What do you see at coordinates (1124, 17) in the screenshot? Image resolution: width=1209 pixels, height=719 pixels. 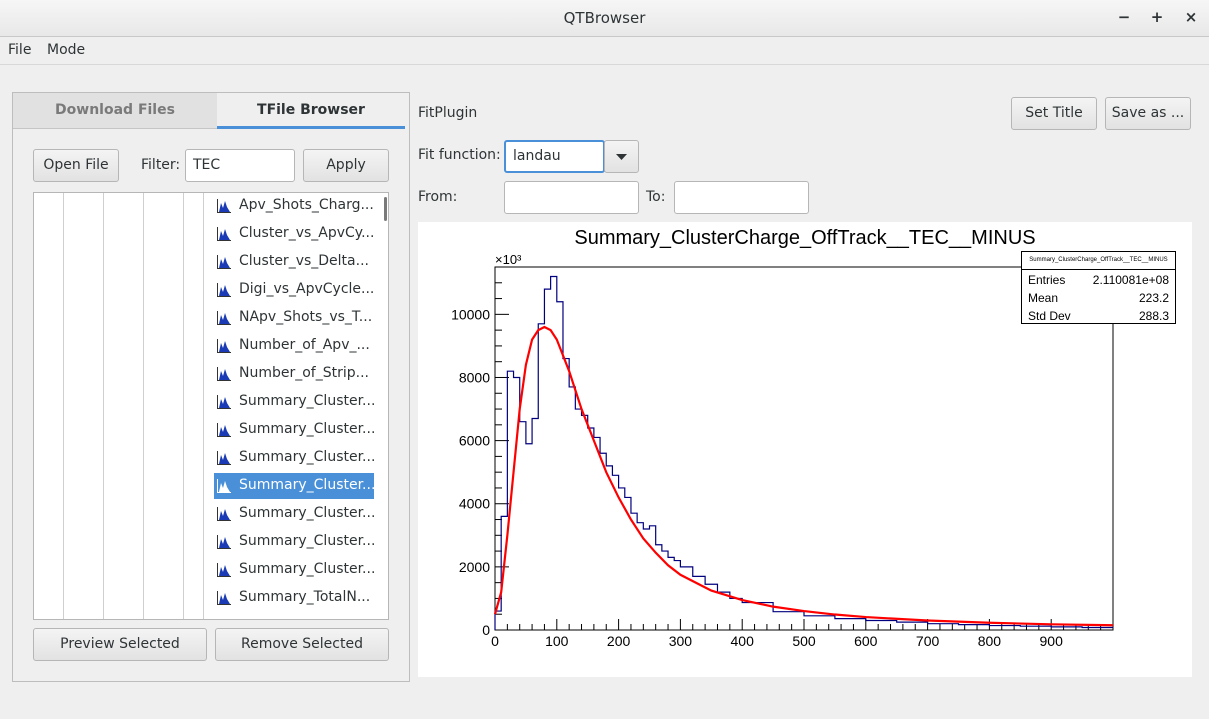 I see `minimize-button: −` at bounding box center [1124, 17].